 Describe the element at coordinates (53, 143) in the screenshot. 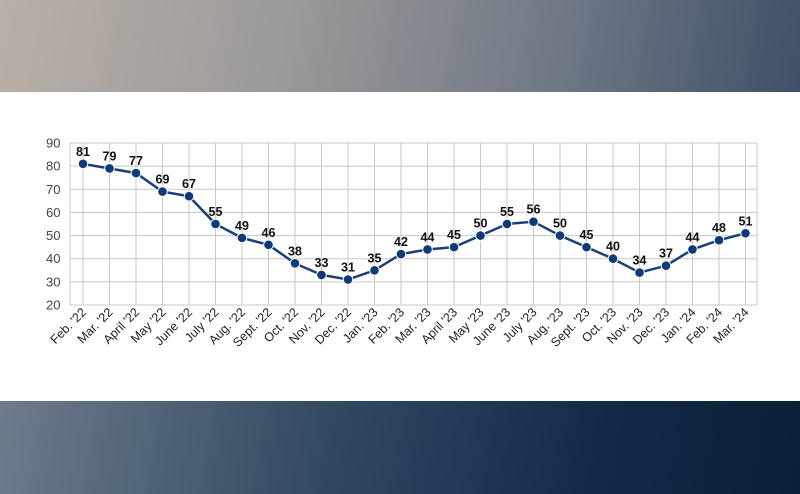

I see `y-tick-label: 90` at that location.